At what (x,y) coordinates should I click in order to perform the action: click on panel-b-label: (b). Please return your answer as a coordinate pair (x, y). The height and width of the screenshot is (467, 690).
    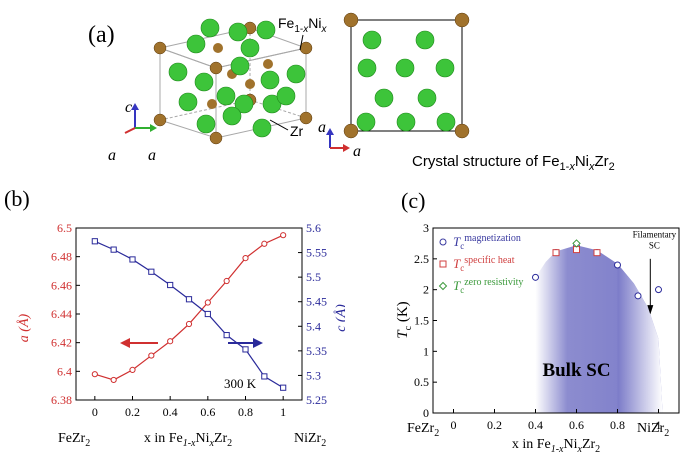
    Looking at the image, I should click on (17, 198).